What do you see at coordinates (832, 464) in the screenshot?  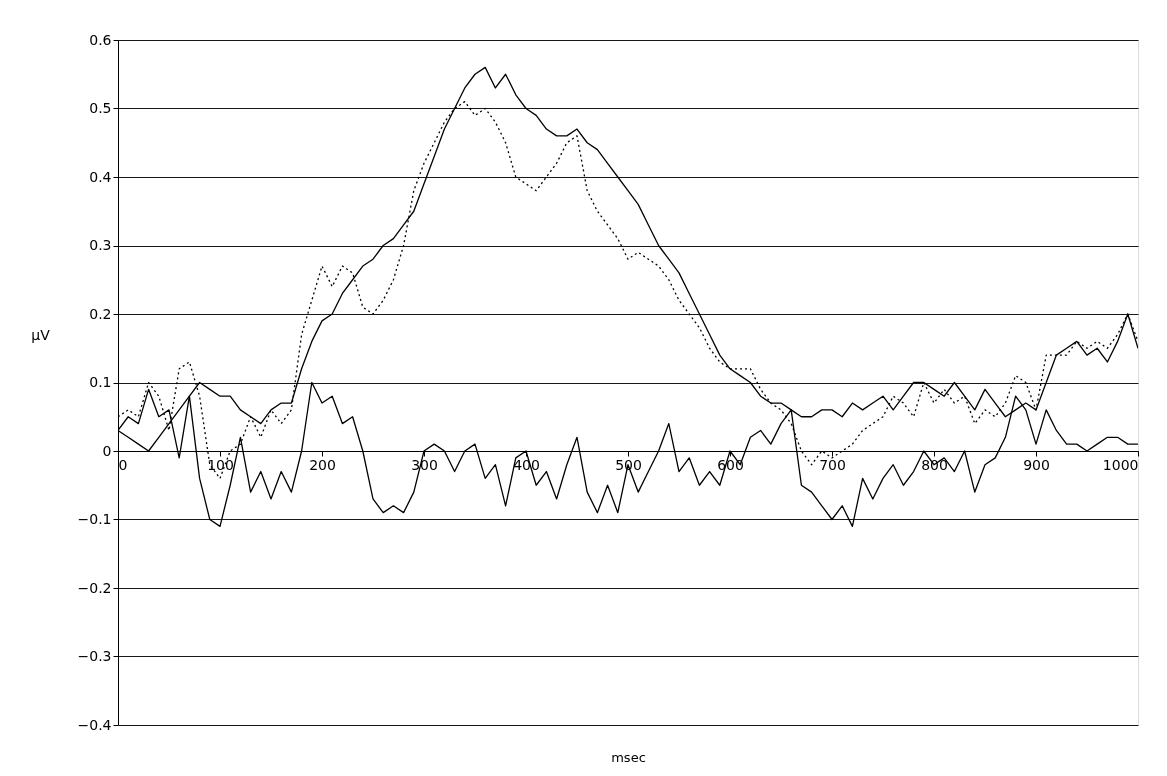 I see `x-tick-label: 700` at bounding box center [832, 464].